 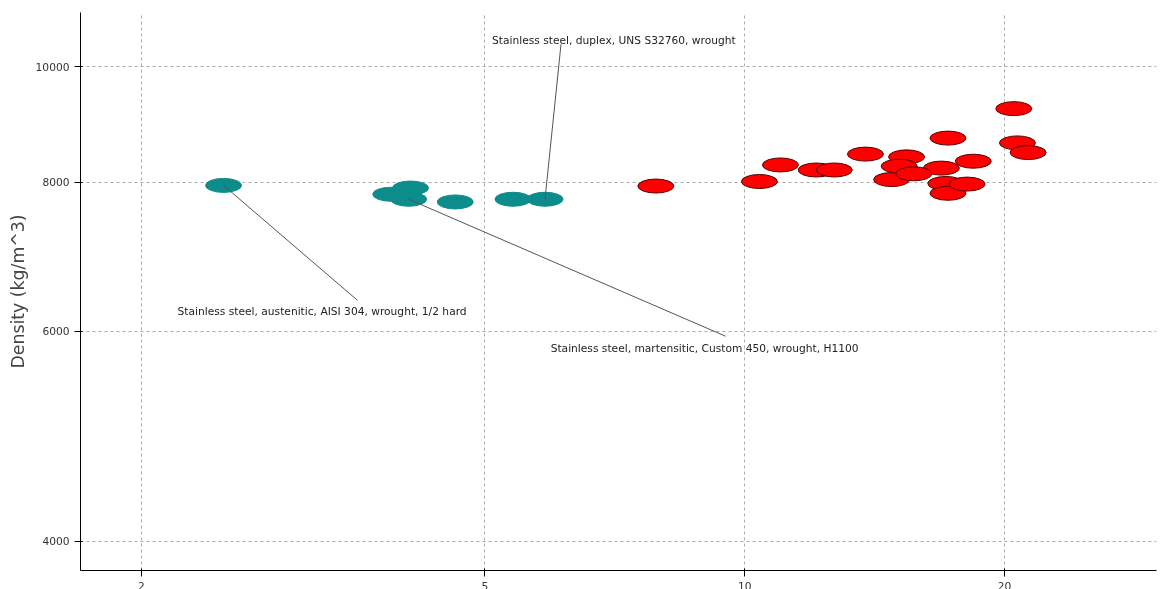 What do you see at coordinates (56, 183) in the screenshot?
I see `y-tick-label: 8000` at bounding box center [56, 183].